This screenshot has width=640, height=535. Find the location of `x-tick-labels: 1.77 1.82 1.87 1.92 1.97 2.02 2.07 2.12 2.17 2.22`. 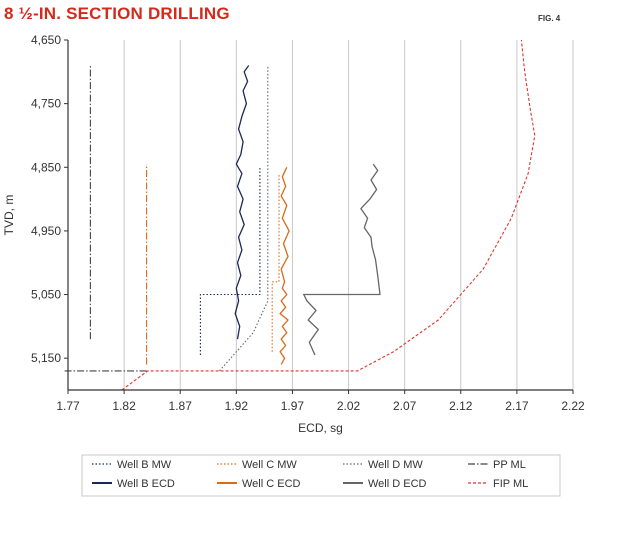

x-tick-labels: 1.77 1.82 1.87 1.92 1.97 2.02 2.07 2.12 2.17 2.22 is located at coordinates (320, 401).